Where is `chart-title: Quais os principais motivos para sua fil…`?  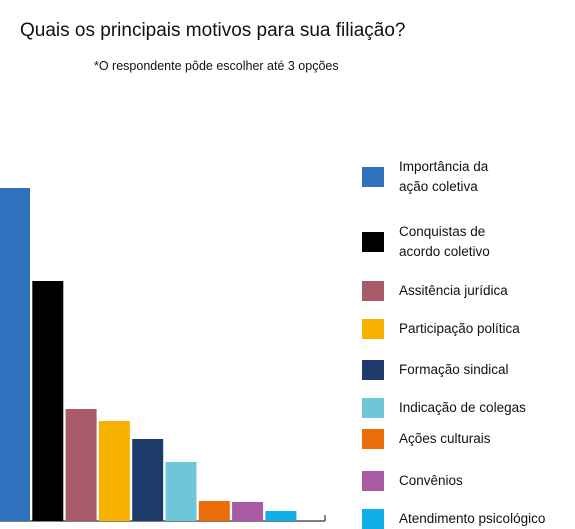 chart-title: Quais os principais motivos para sua fil… is located at coordinates (213, 30).